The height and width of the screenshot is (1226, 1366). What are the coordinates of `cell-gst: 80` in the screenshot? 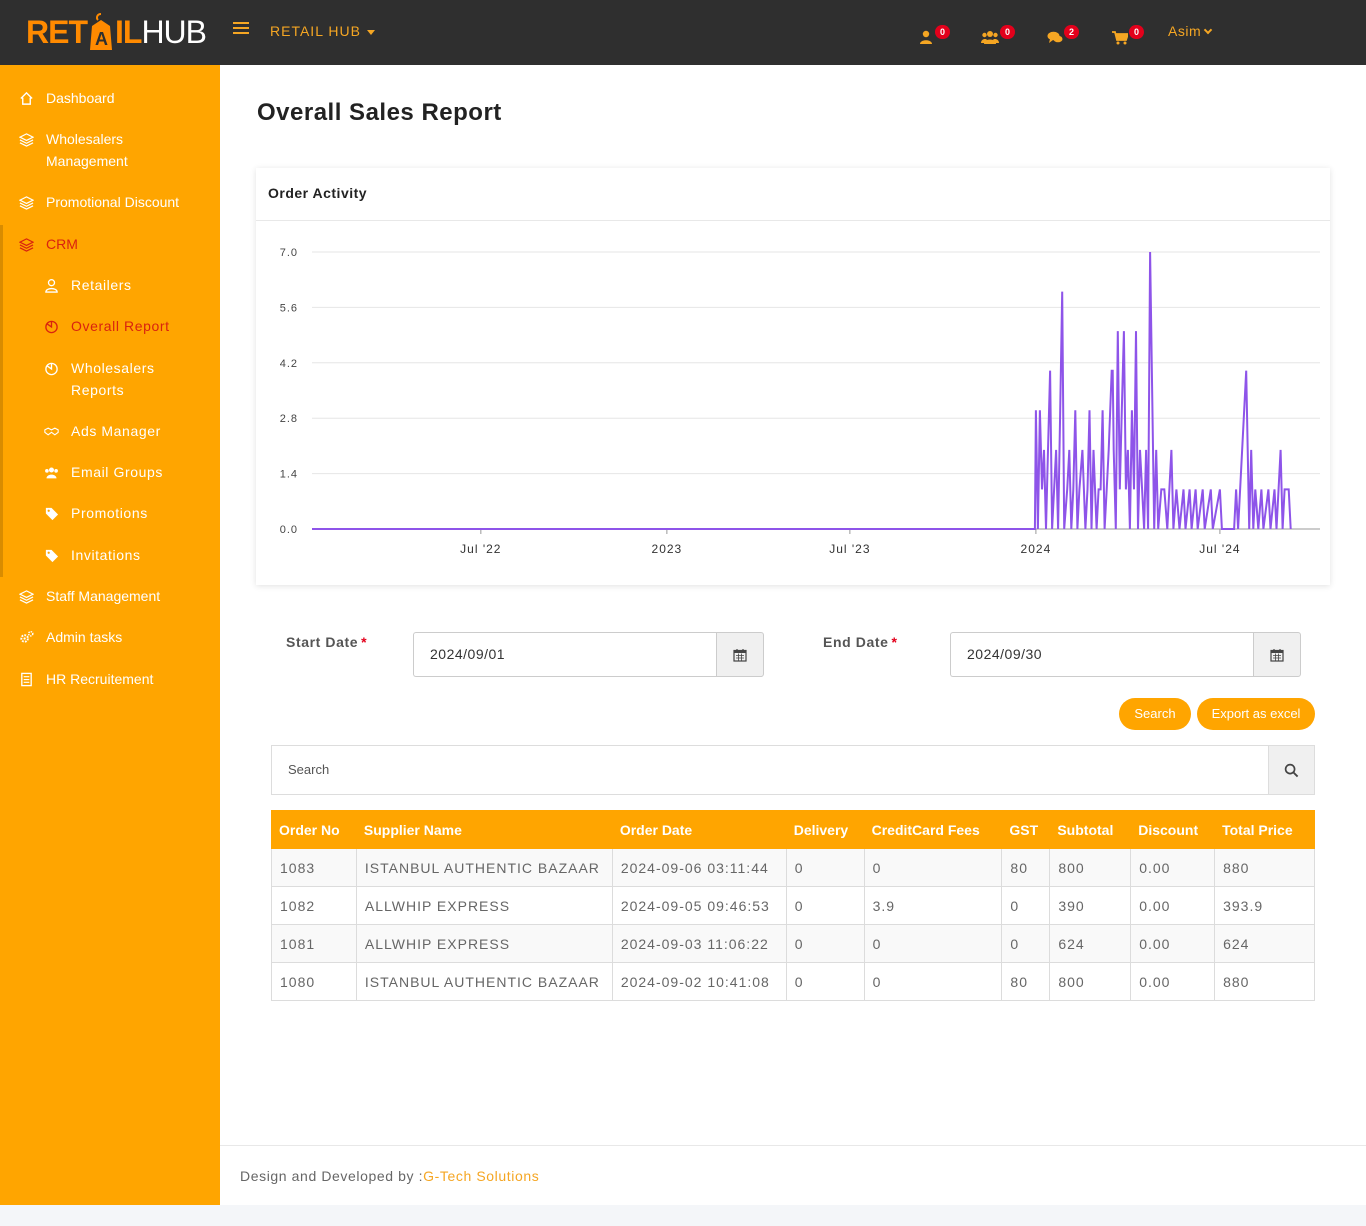 It's located at (1026, 981).